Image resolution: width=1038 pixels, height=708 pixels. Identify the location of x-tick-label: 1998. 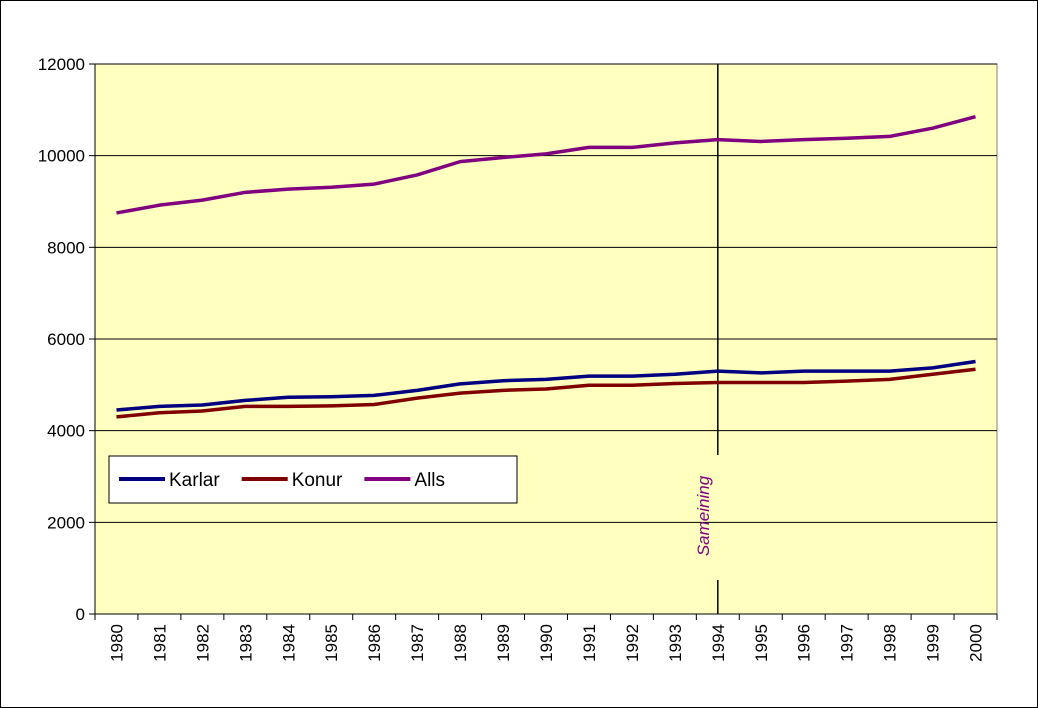
(890, 643).